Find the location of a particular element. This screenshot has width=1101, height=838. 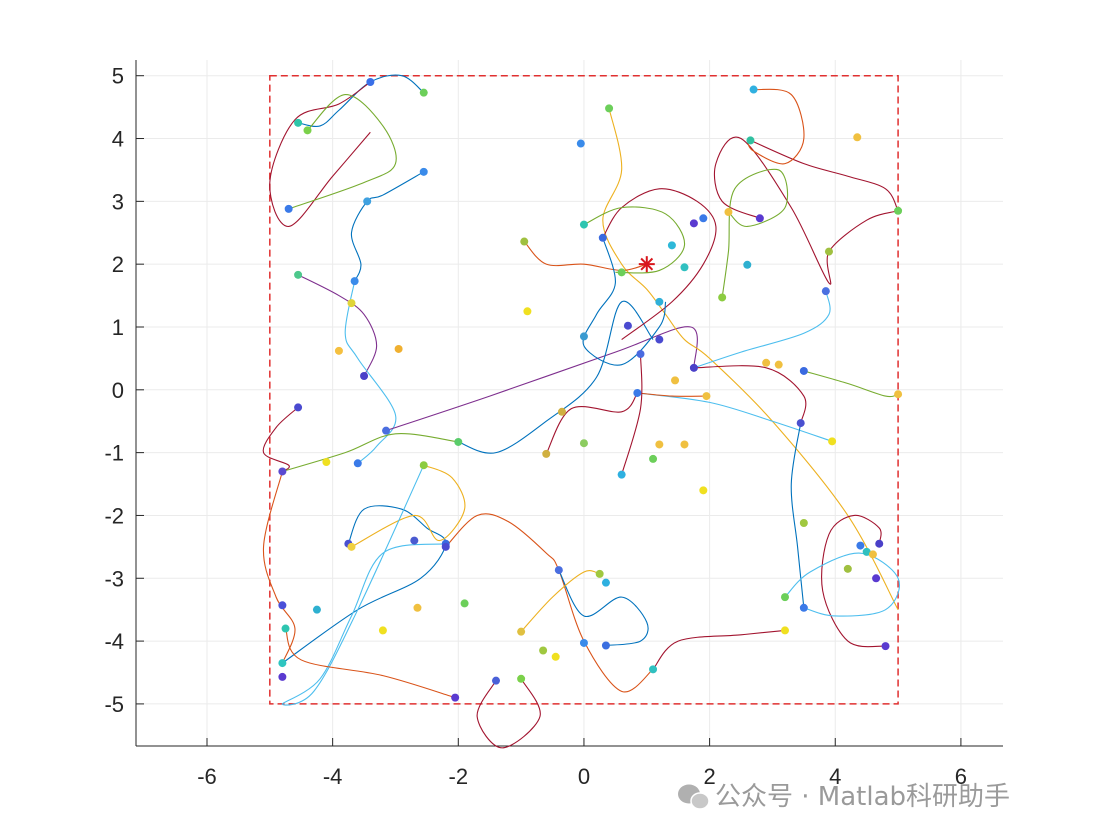

y-tick-label: 2 is located at coordinates (118, 264).